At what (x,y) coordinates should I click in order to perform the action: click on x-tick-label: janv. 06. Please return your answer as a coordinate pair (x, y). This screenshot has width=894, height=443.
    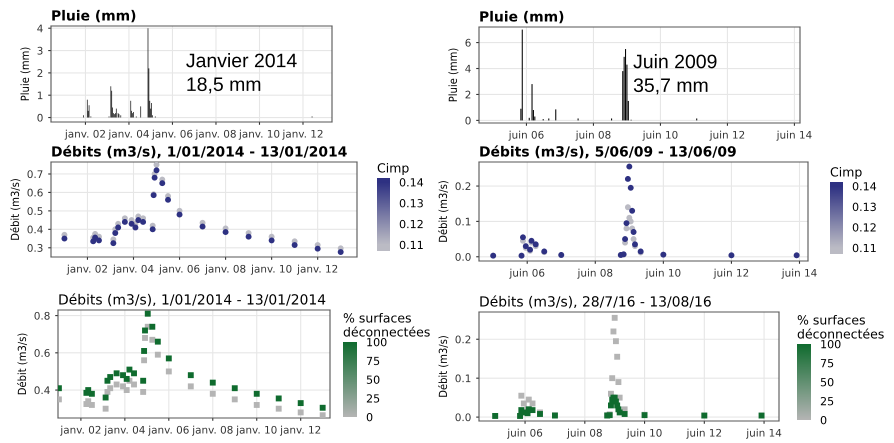
    Looking at the image, I should click on (172, 135).